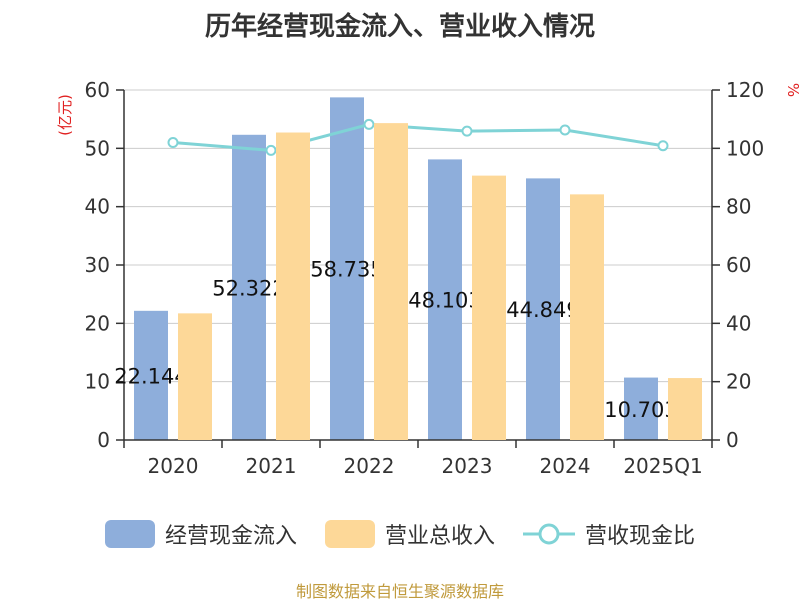  I want to click on y-left-tick-label: 20, so click(97, 323).